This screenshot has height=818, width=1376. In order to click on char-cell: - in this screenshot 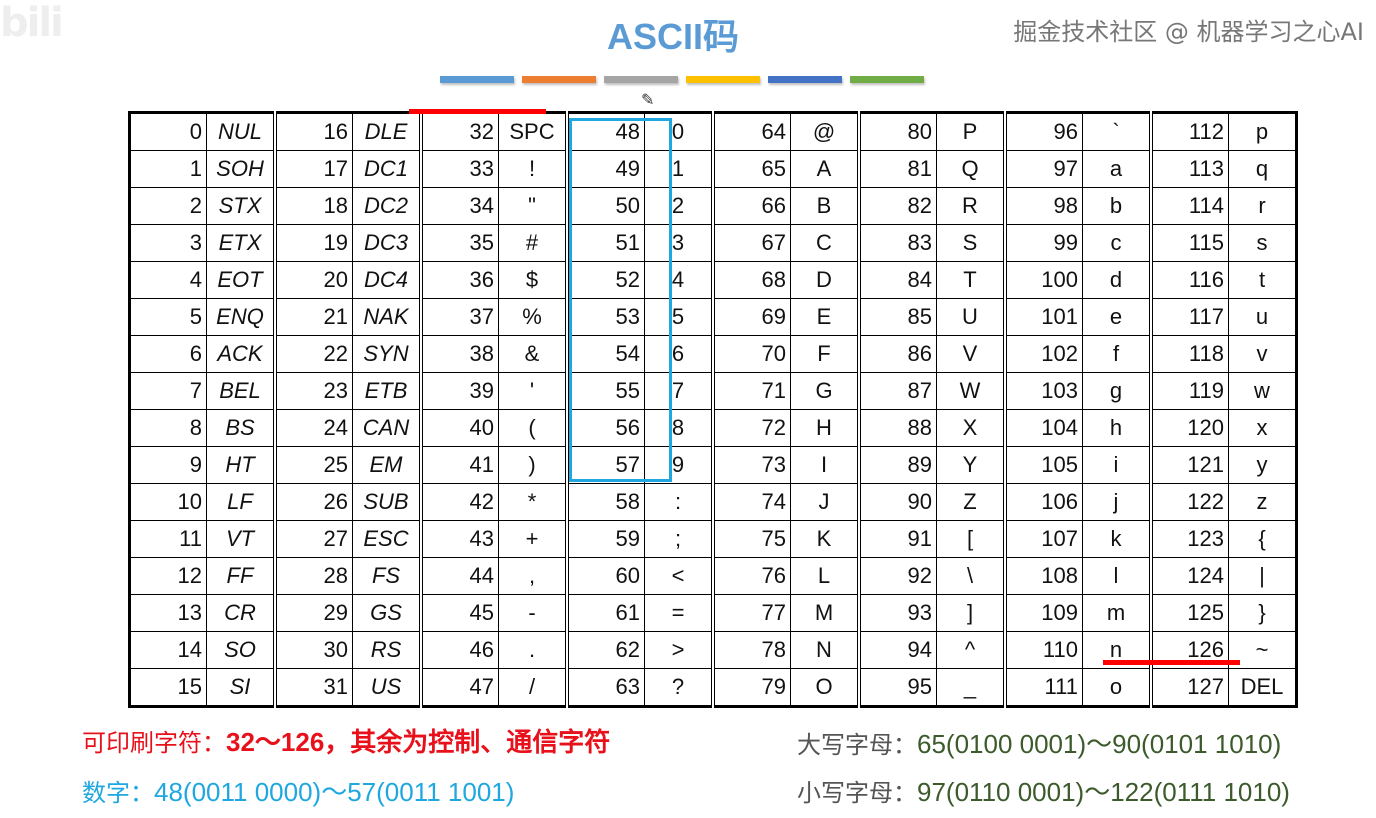, I will do `click(533, 613)`.